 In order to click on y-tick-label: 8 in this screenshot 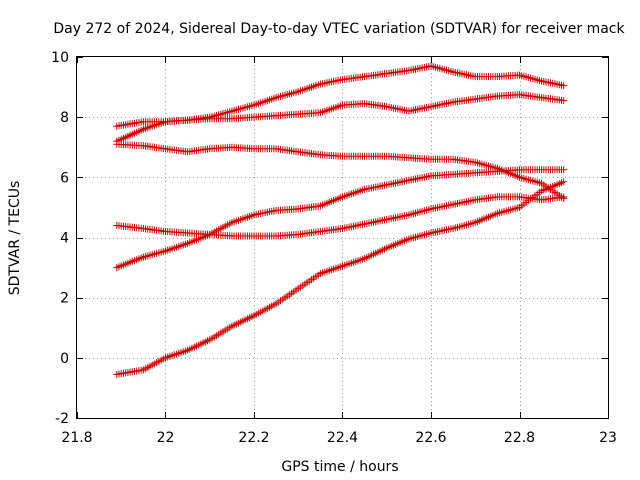, I will do `click(64, 118)`.